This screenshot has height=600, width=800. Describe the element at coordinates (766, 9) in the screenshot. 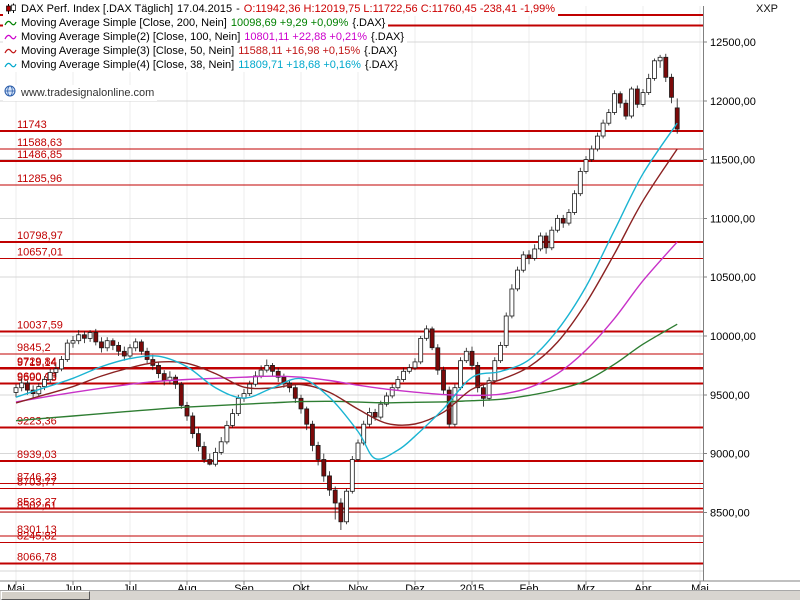

I see `xxp-label: XXP` at that location.